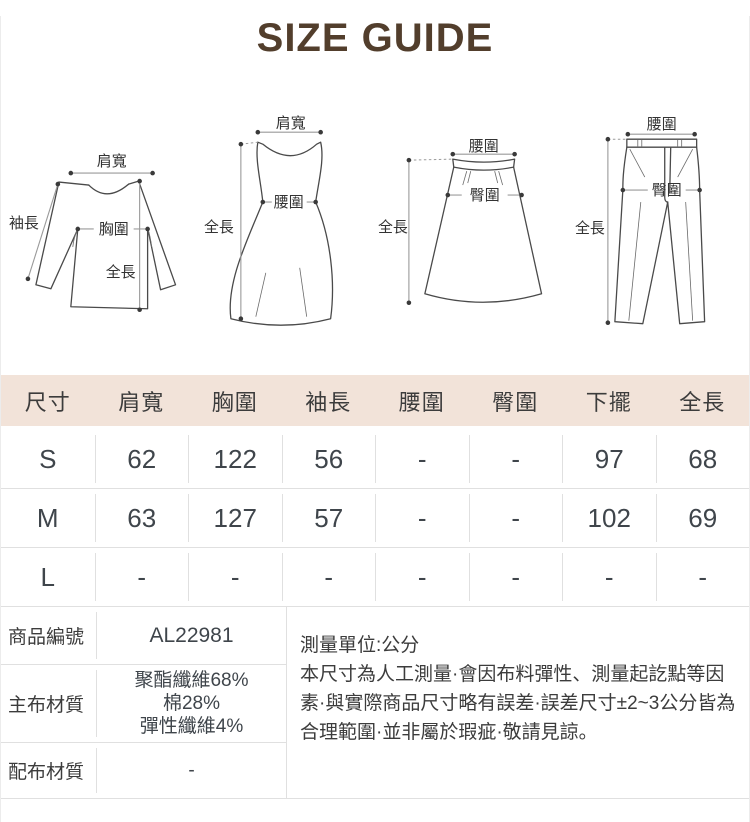 This screenshot has height=822, width=750. What do you see at coordinates (639, 220) in the screenshot?
I see `pants-diagram: 腰圍 臀圍 全長` at bounding box center [639, 220].